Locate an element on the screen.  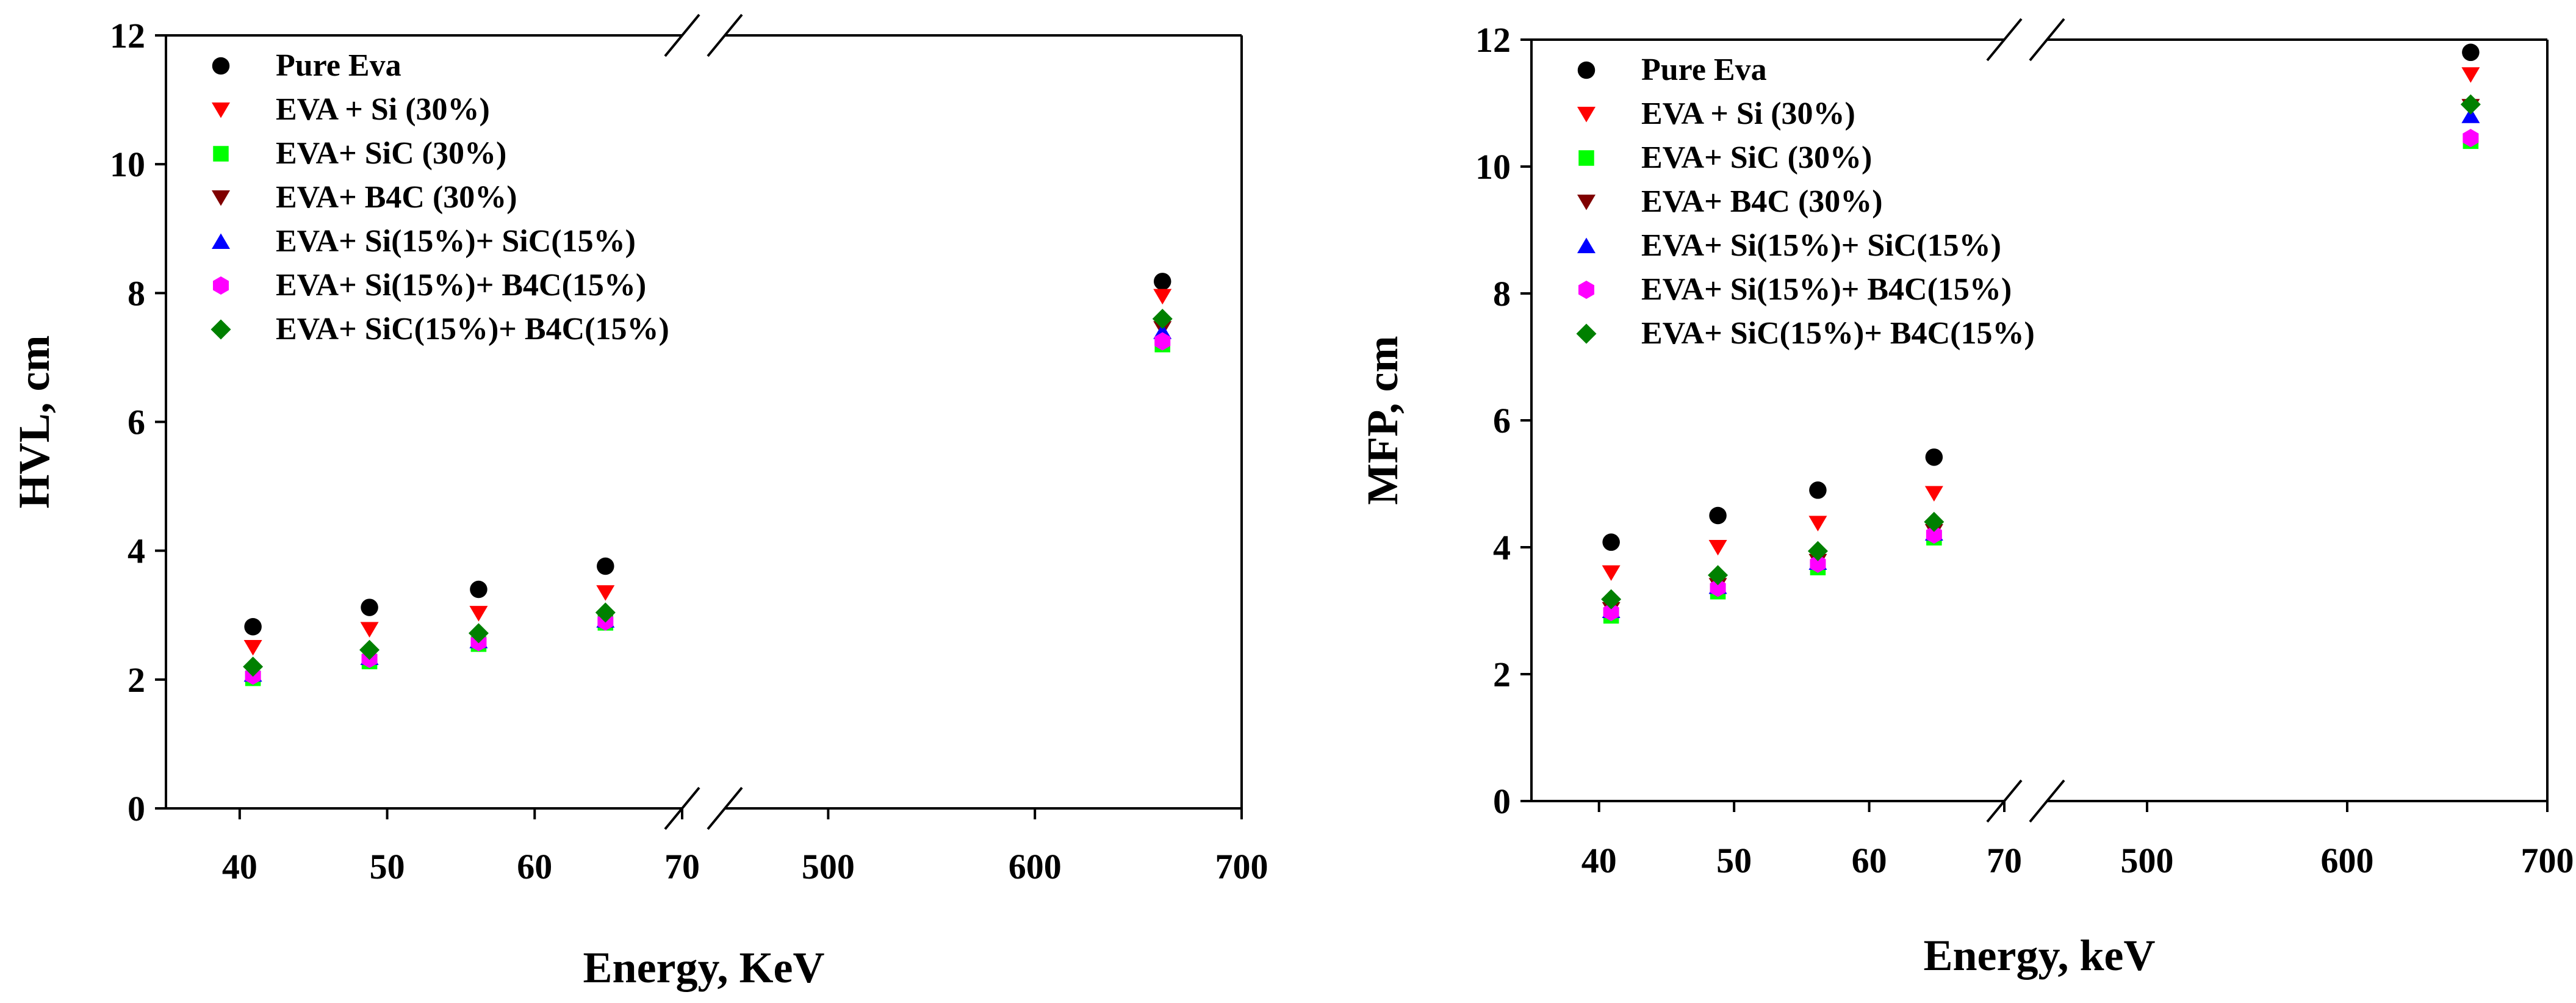
legend-label: EVA + Si (30%) is located at coordinates (383, 109).